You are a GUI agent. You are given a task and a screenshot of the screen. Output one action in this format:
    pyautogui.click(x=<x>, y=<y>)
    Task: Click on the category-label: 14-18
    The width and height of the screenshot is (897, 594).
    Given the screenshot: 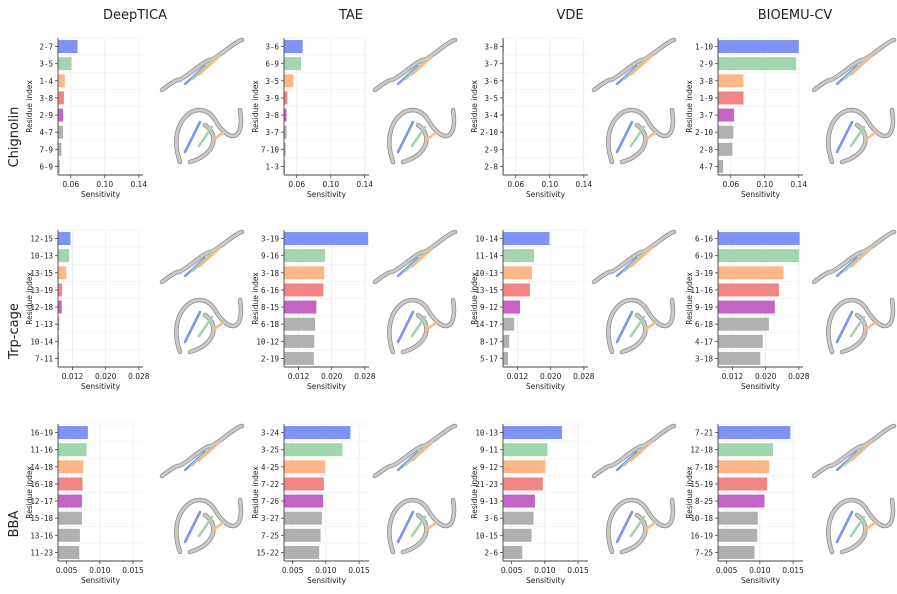 What is the action you would take?
    pyautogui.click(x=41, y=467)
    